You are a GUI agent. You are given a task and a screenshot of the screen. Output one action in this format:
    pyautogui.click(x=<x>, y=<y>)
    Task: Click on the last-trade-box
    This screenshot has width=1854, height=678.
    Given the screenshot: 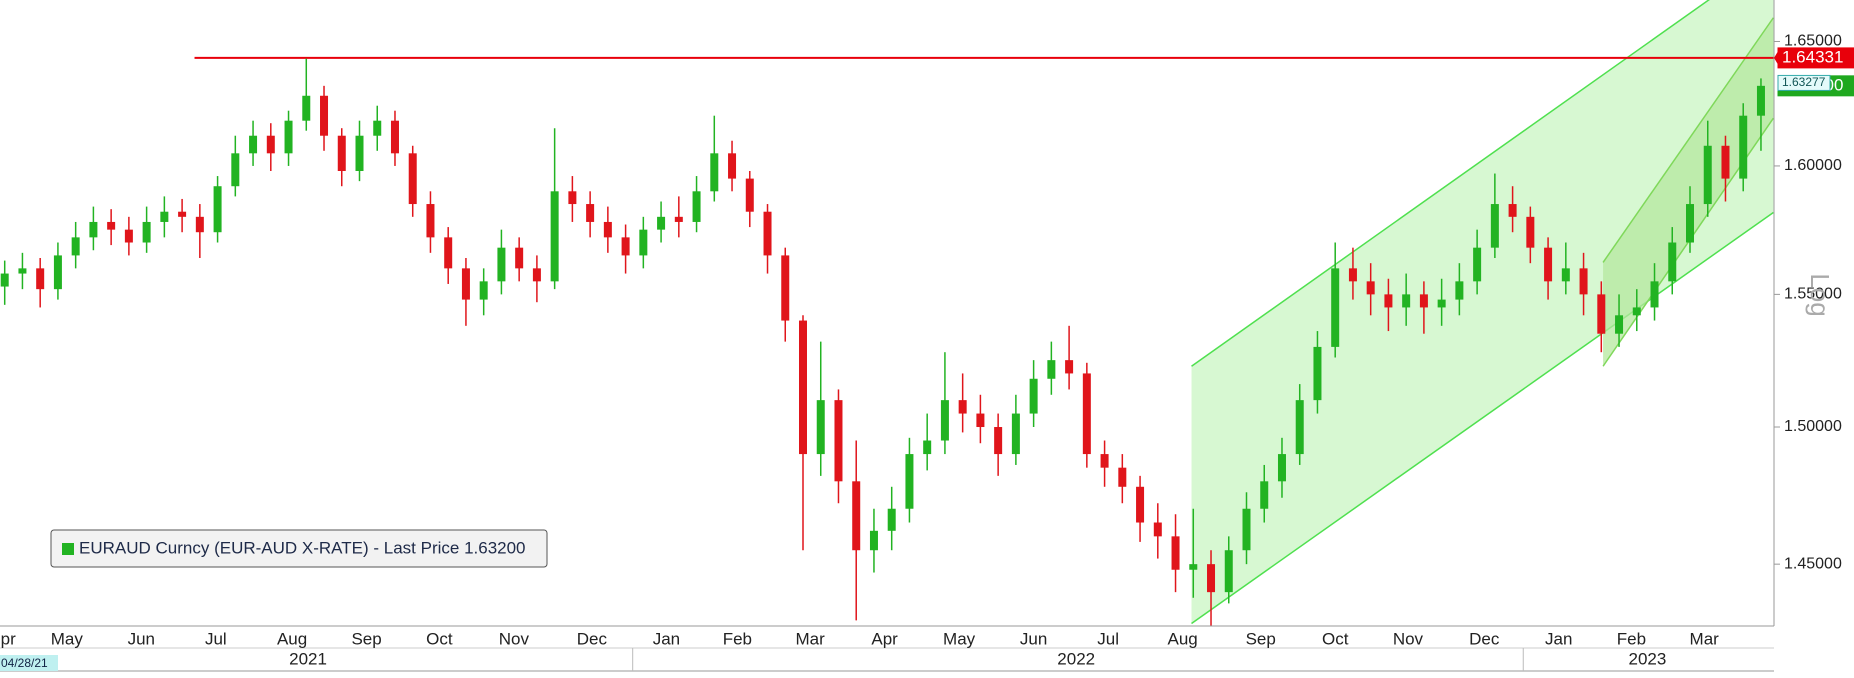 What is the action you would take?
    pyautogui.click(x=1804, y=82)
    